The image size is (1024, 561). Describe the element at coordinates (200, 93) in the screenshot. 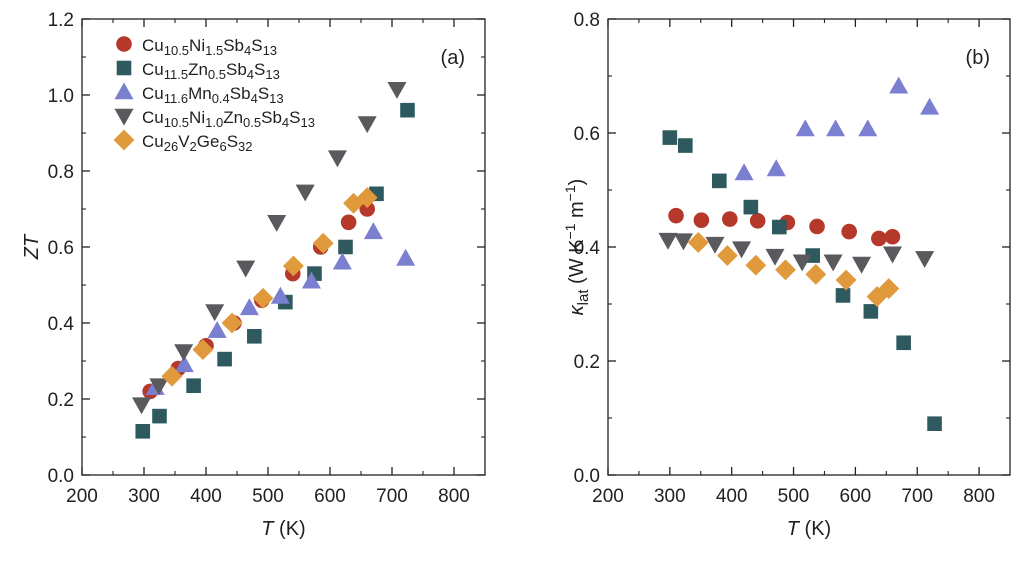

I see `legend-label-element: Mn` at that location.